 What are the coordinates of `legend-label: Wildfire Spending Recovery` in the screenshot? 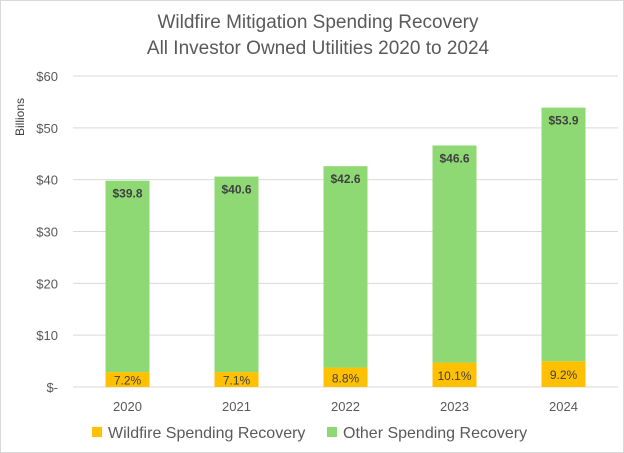 It's located at (206, 433).